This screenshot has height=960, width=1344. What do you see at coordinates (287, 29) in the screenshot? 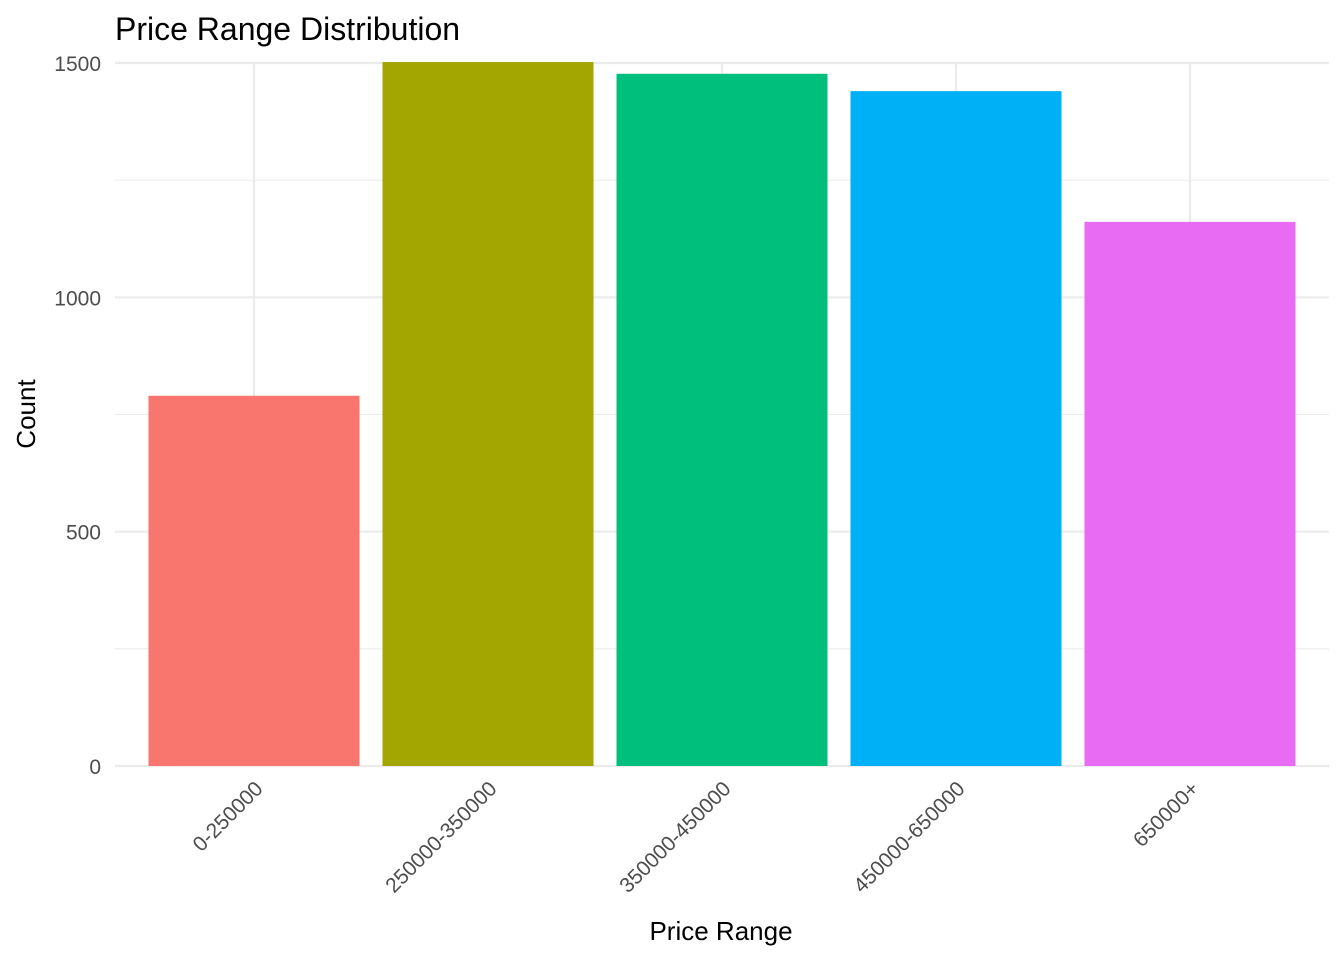
I see `chart-title: Price Range Distribution` at bounding box center [287, 29].